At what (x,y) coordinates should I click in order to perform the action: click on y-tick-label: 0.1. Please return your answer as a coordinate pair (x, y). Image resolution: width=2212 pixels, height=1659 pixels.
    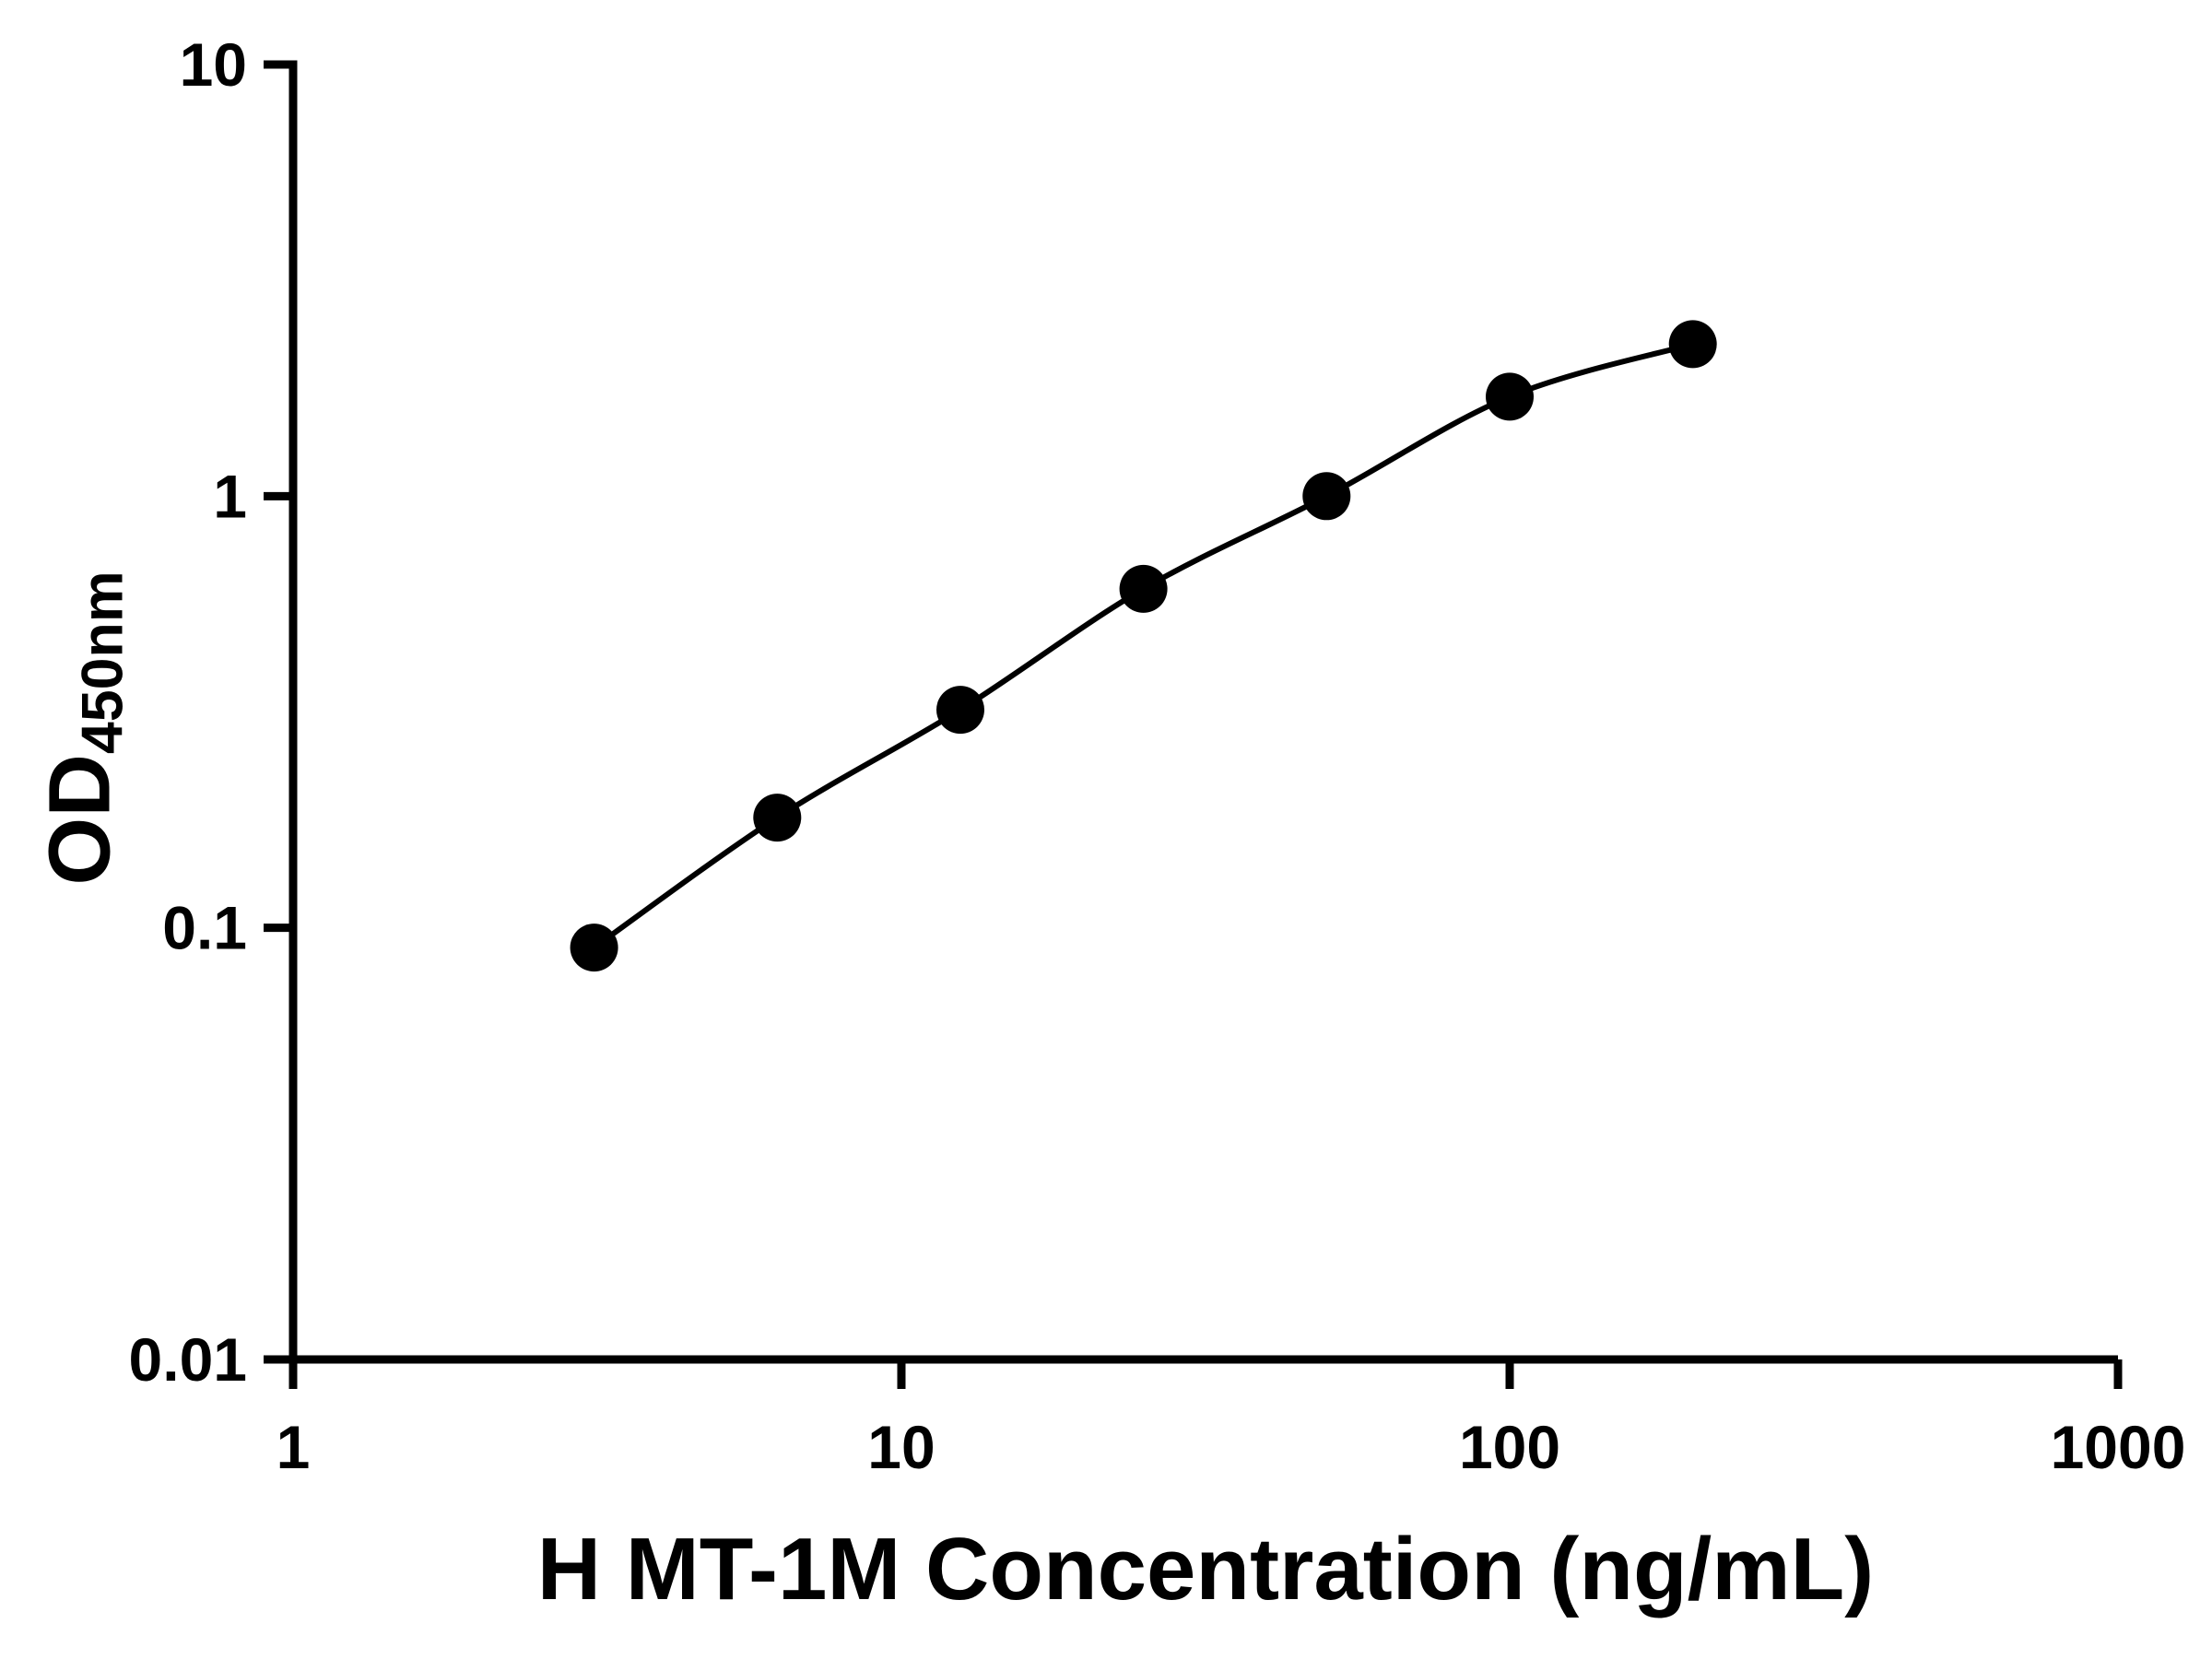
    Looking at the image, I should click on (204, 928).